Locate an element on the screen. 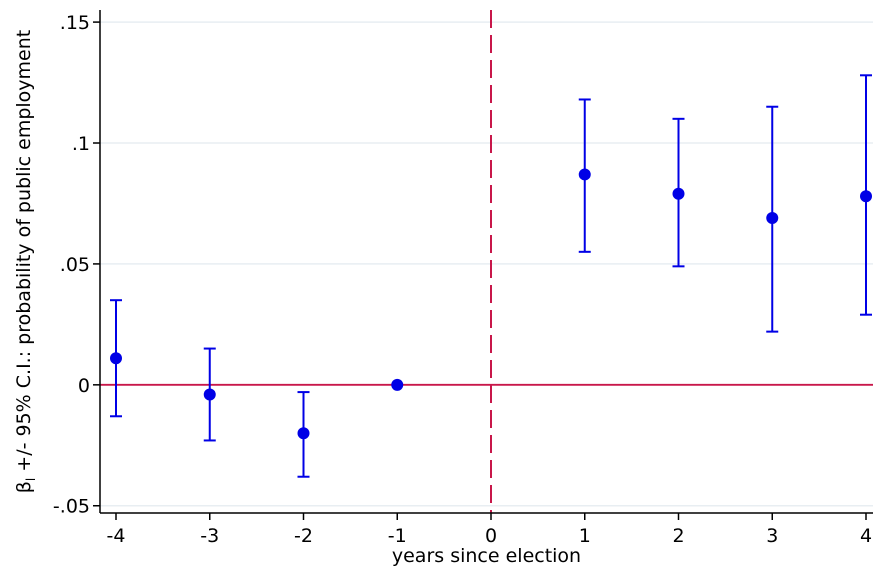 This screenshot has height=568, width=875. x-tick-label: 1 is located at coordinates (585, 536).